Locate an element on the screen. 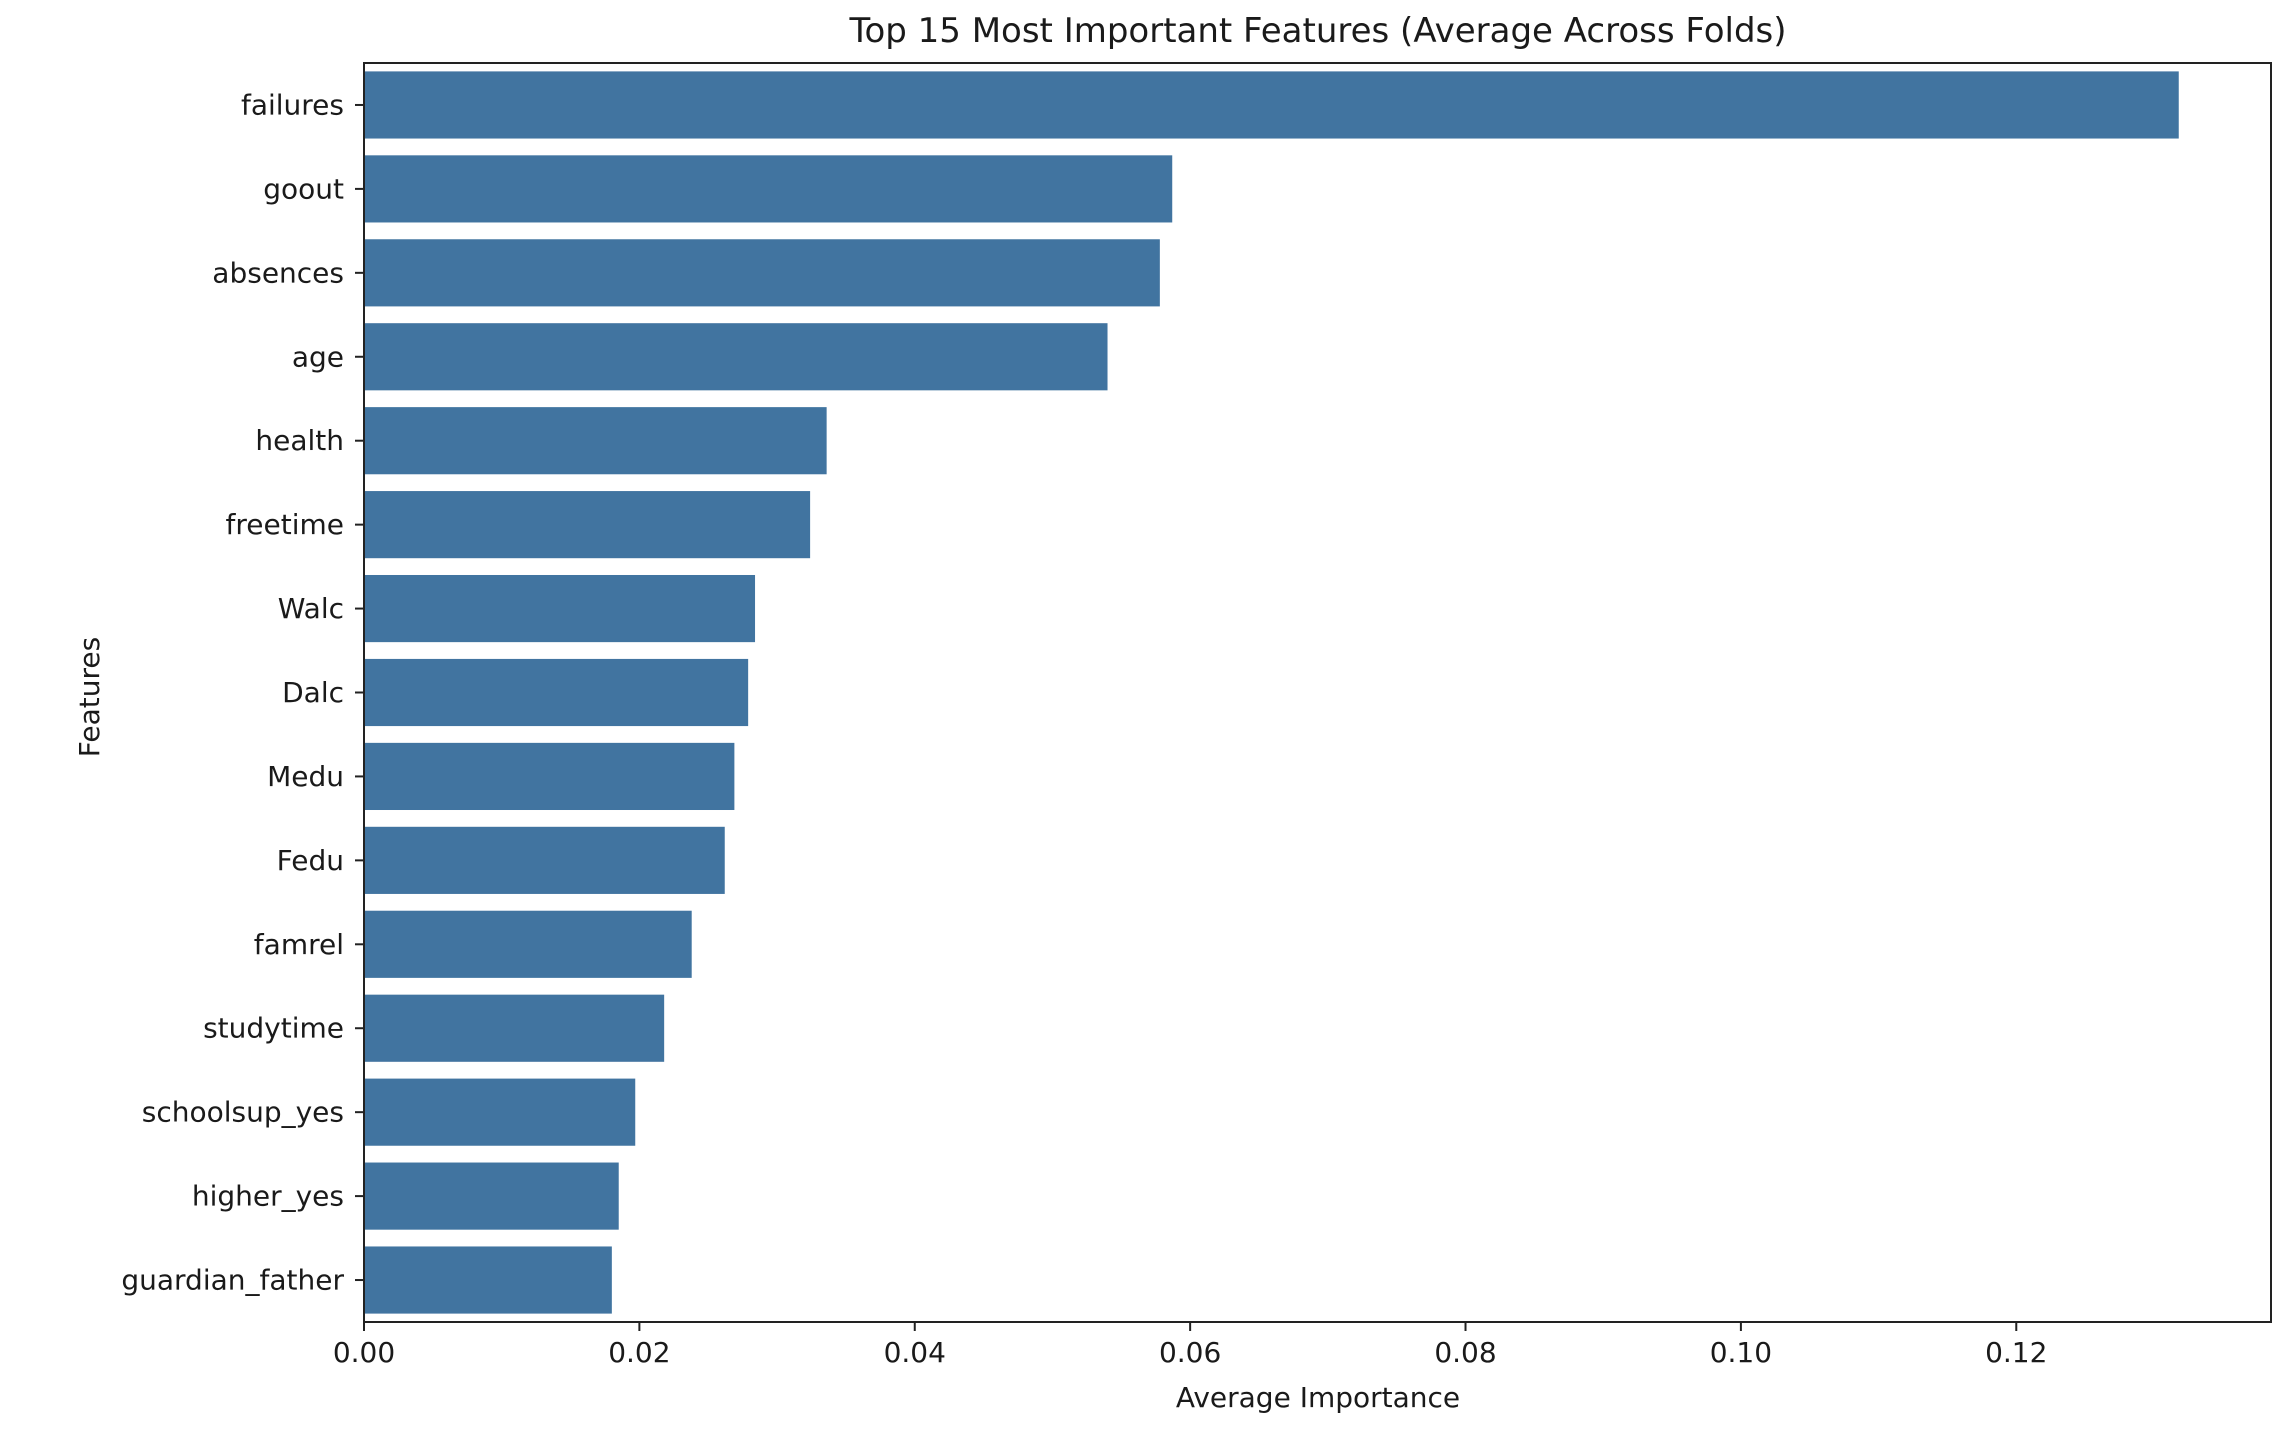  bar-walc is located at coordinates (560, 608).